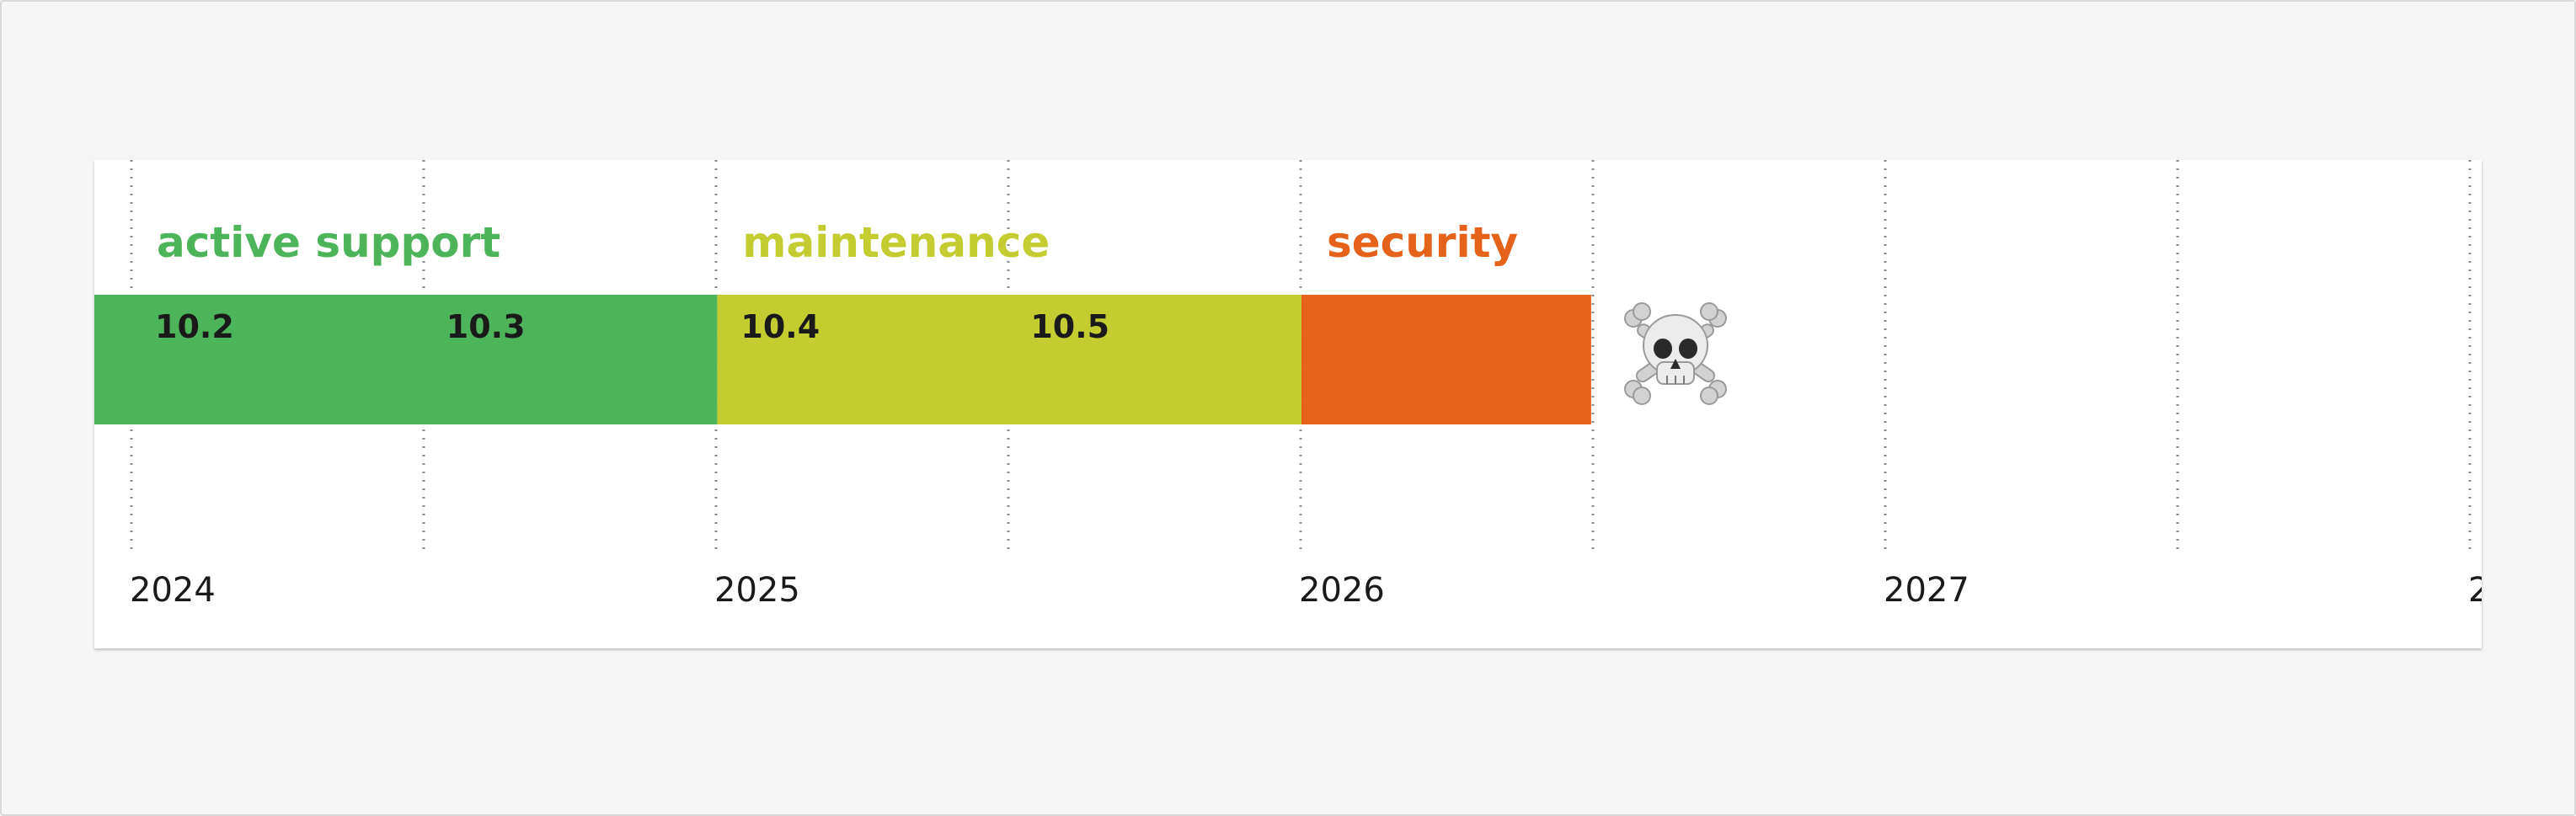 The height and width of the screenshot is (816, 2576). I want to click on version-label: 10.5, so click(1070, 326).